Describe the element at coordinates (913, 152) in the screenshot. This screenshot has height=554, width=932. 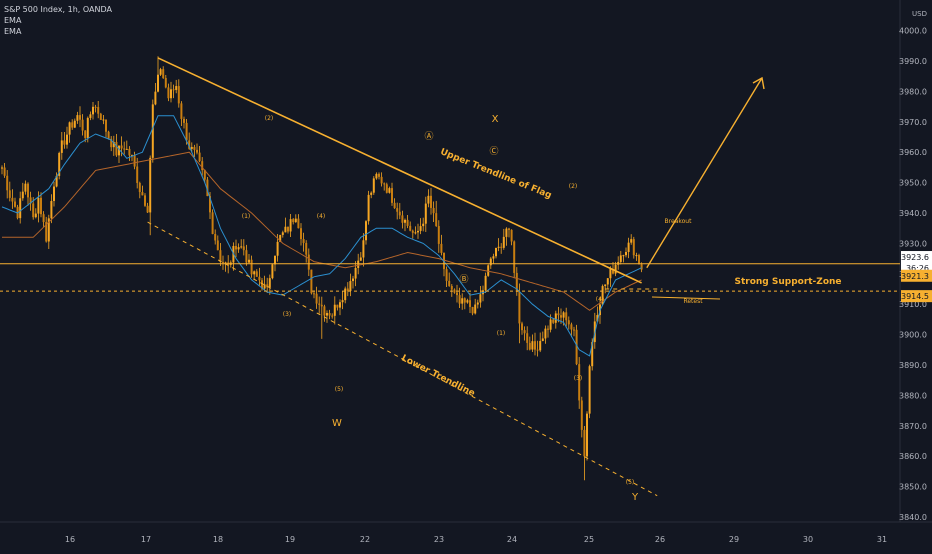
I see `price-axis-label: 3960.0` at that location.